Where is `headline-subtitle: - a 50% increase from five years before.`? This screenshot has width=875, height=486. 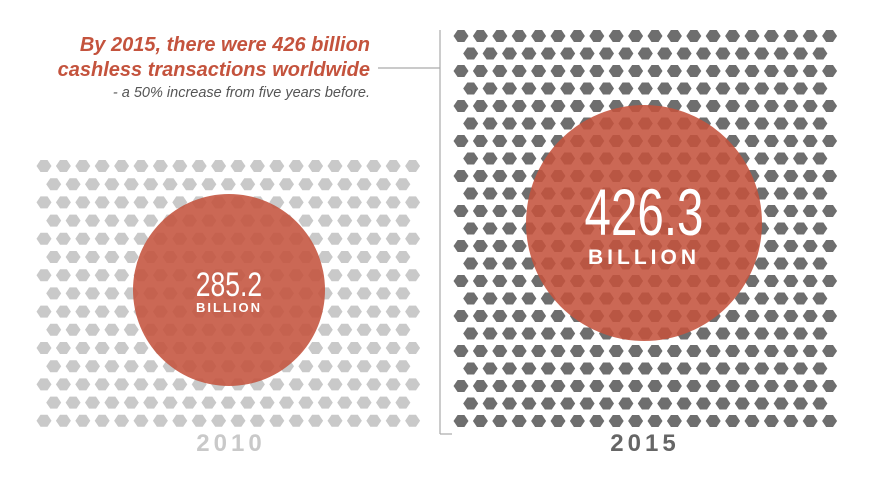 headline-subtitle: - a 50% increase from five years before. is located at coordinates (241, 93).